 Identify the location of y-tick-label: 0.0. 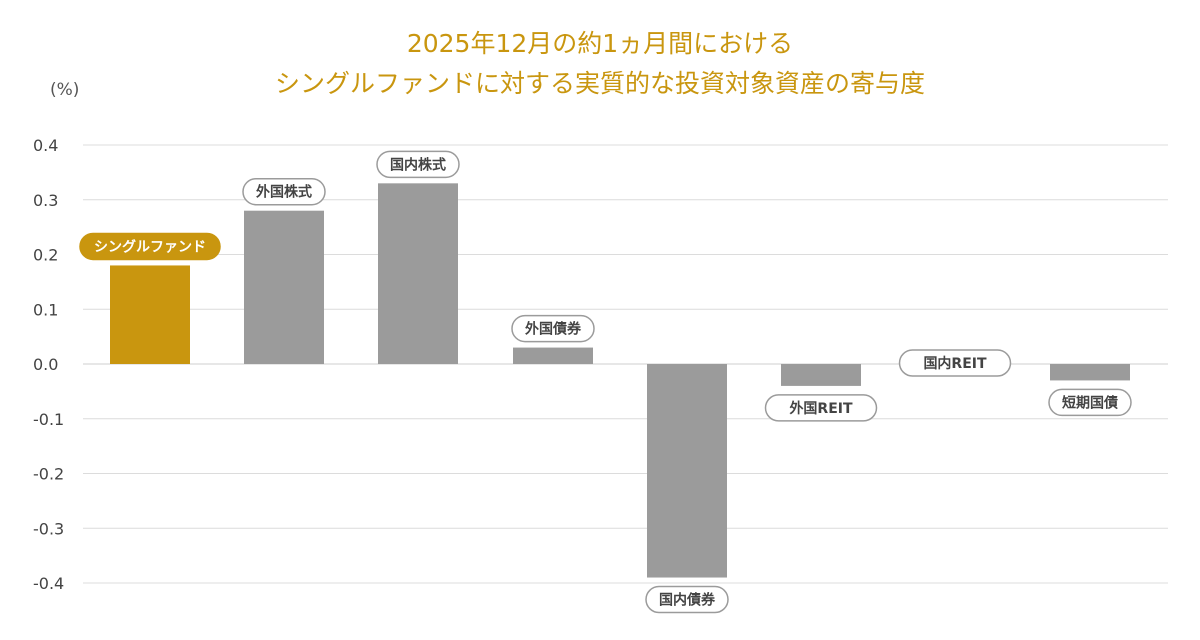
(45, 364).